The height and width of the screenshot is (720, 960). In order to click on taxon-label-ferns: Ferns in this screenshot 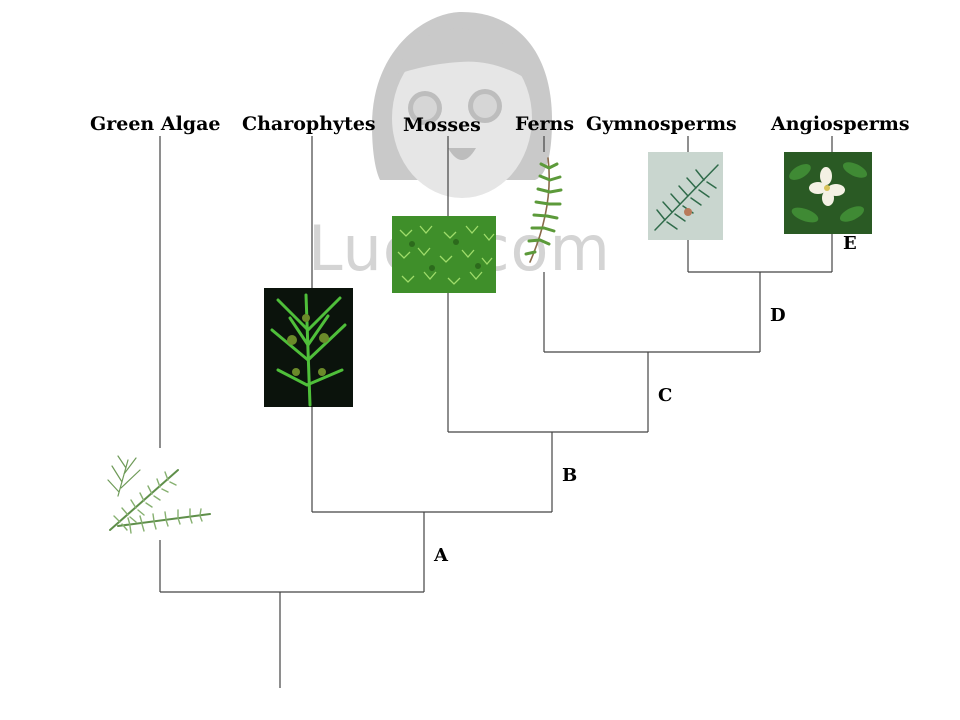, I will do `click(545, 124)`.